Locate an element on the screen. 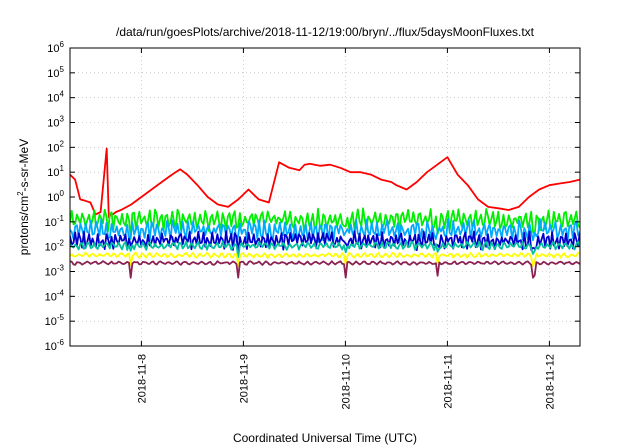  y-axis-label-sup: 2 is located at coordinates (20, 193).